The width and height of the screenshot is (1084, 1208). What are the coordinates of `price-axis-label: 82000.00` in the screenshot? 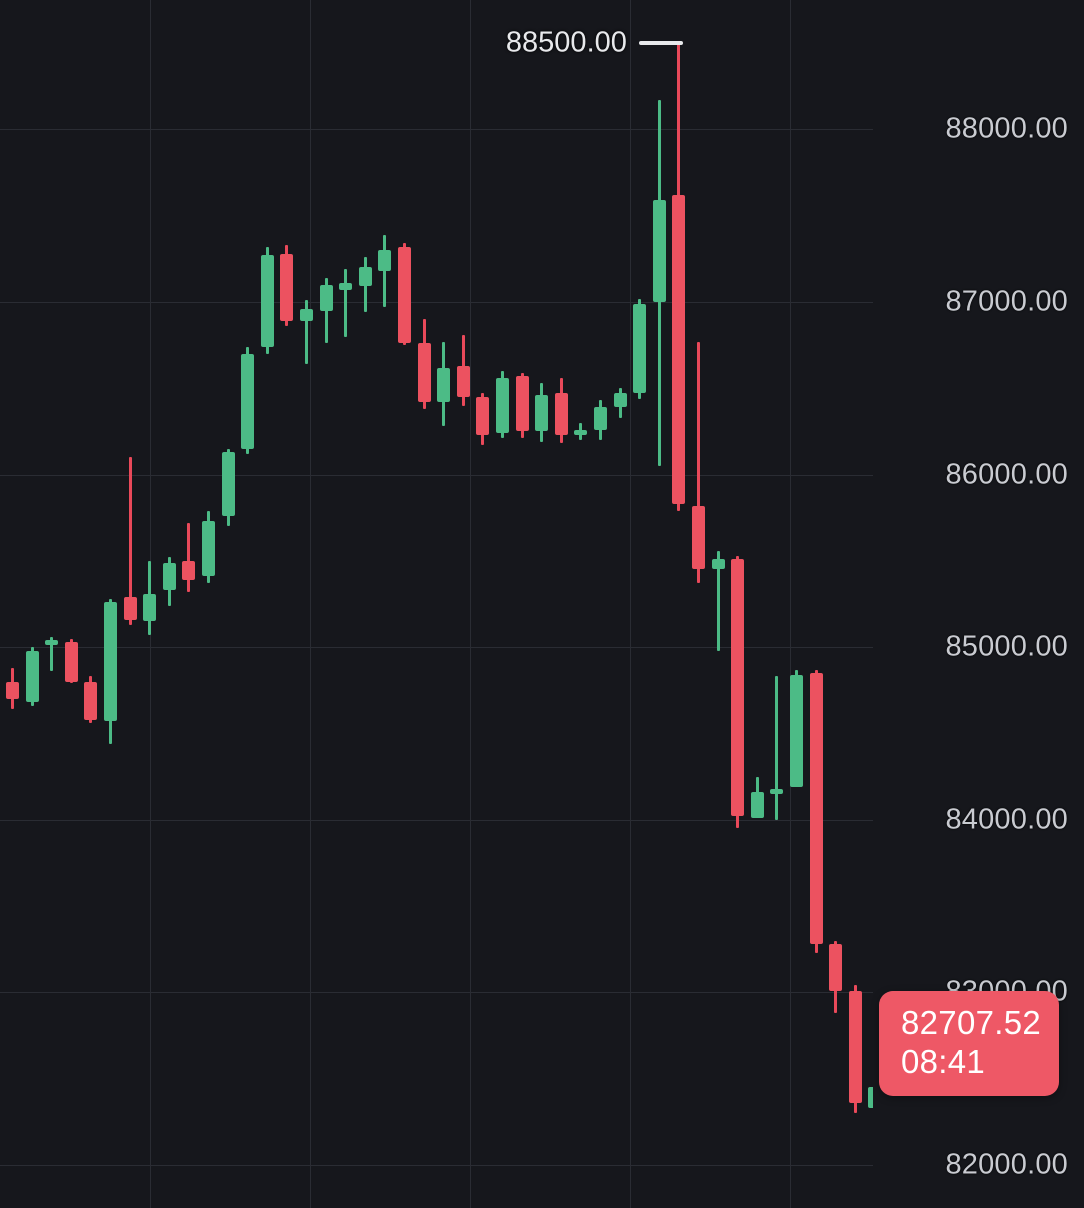 It's located at (1006, 1164).